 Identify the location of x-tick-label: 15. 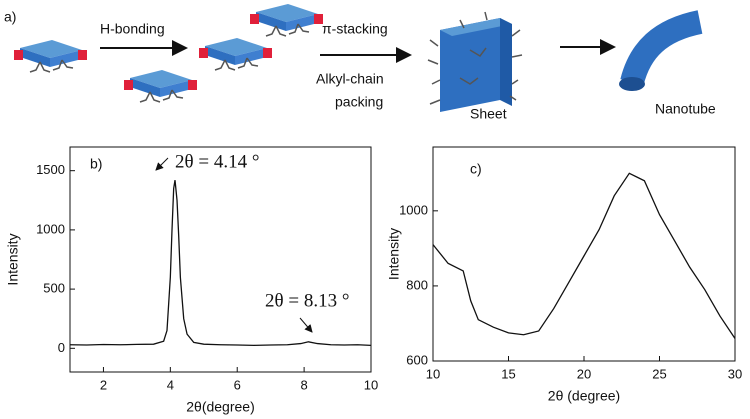
(508, 373).